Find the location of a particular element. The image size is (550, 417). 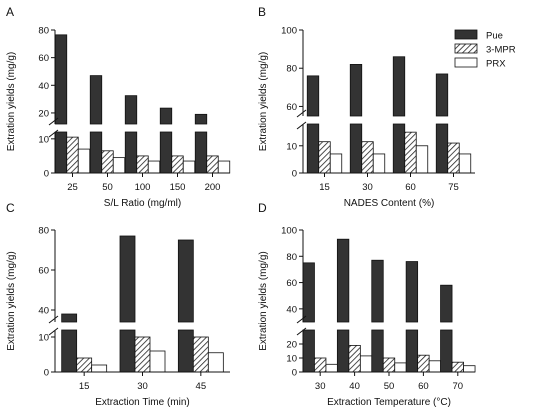

bar-3mpr-15-lower is located at coordinates (84, 365).